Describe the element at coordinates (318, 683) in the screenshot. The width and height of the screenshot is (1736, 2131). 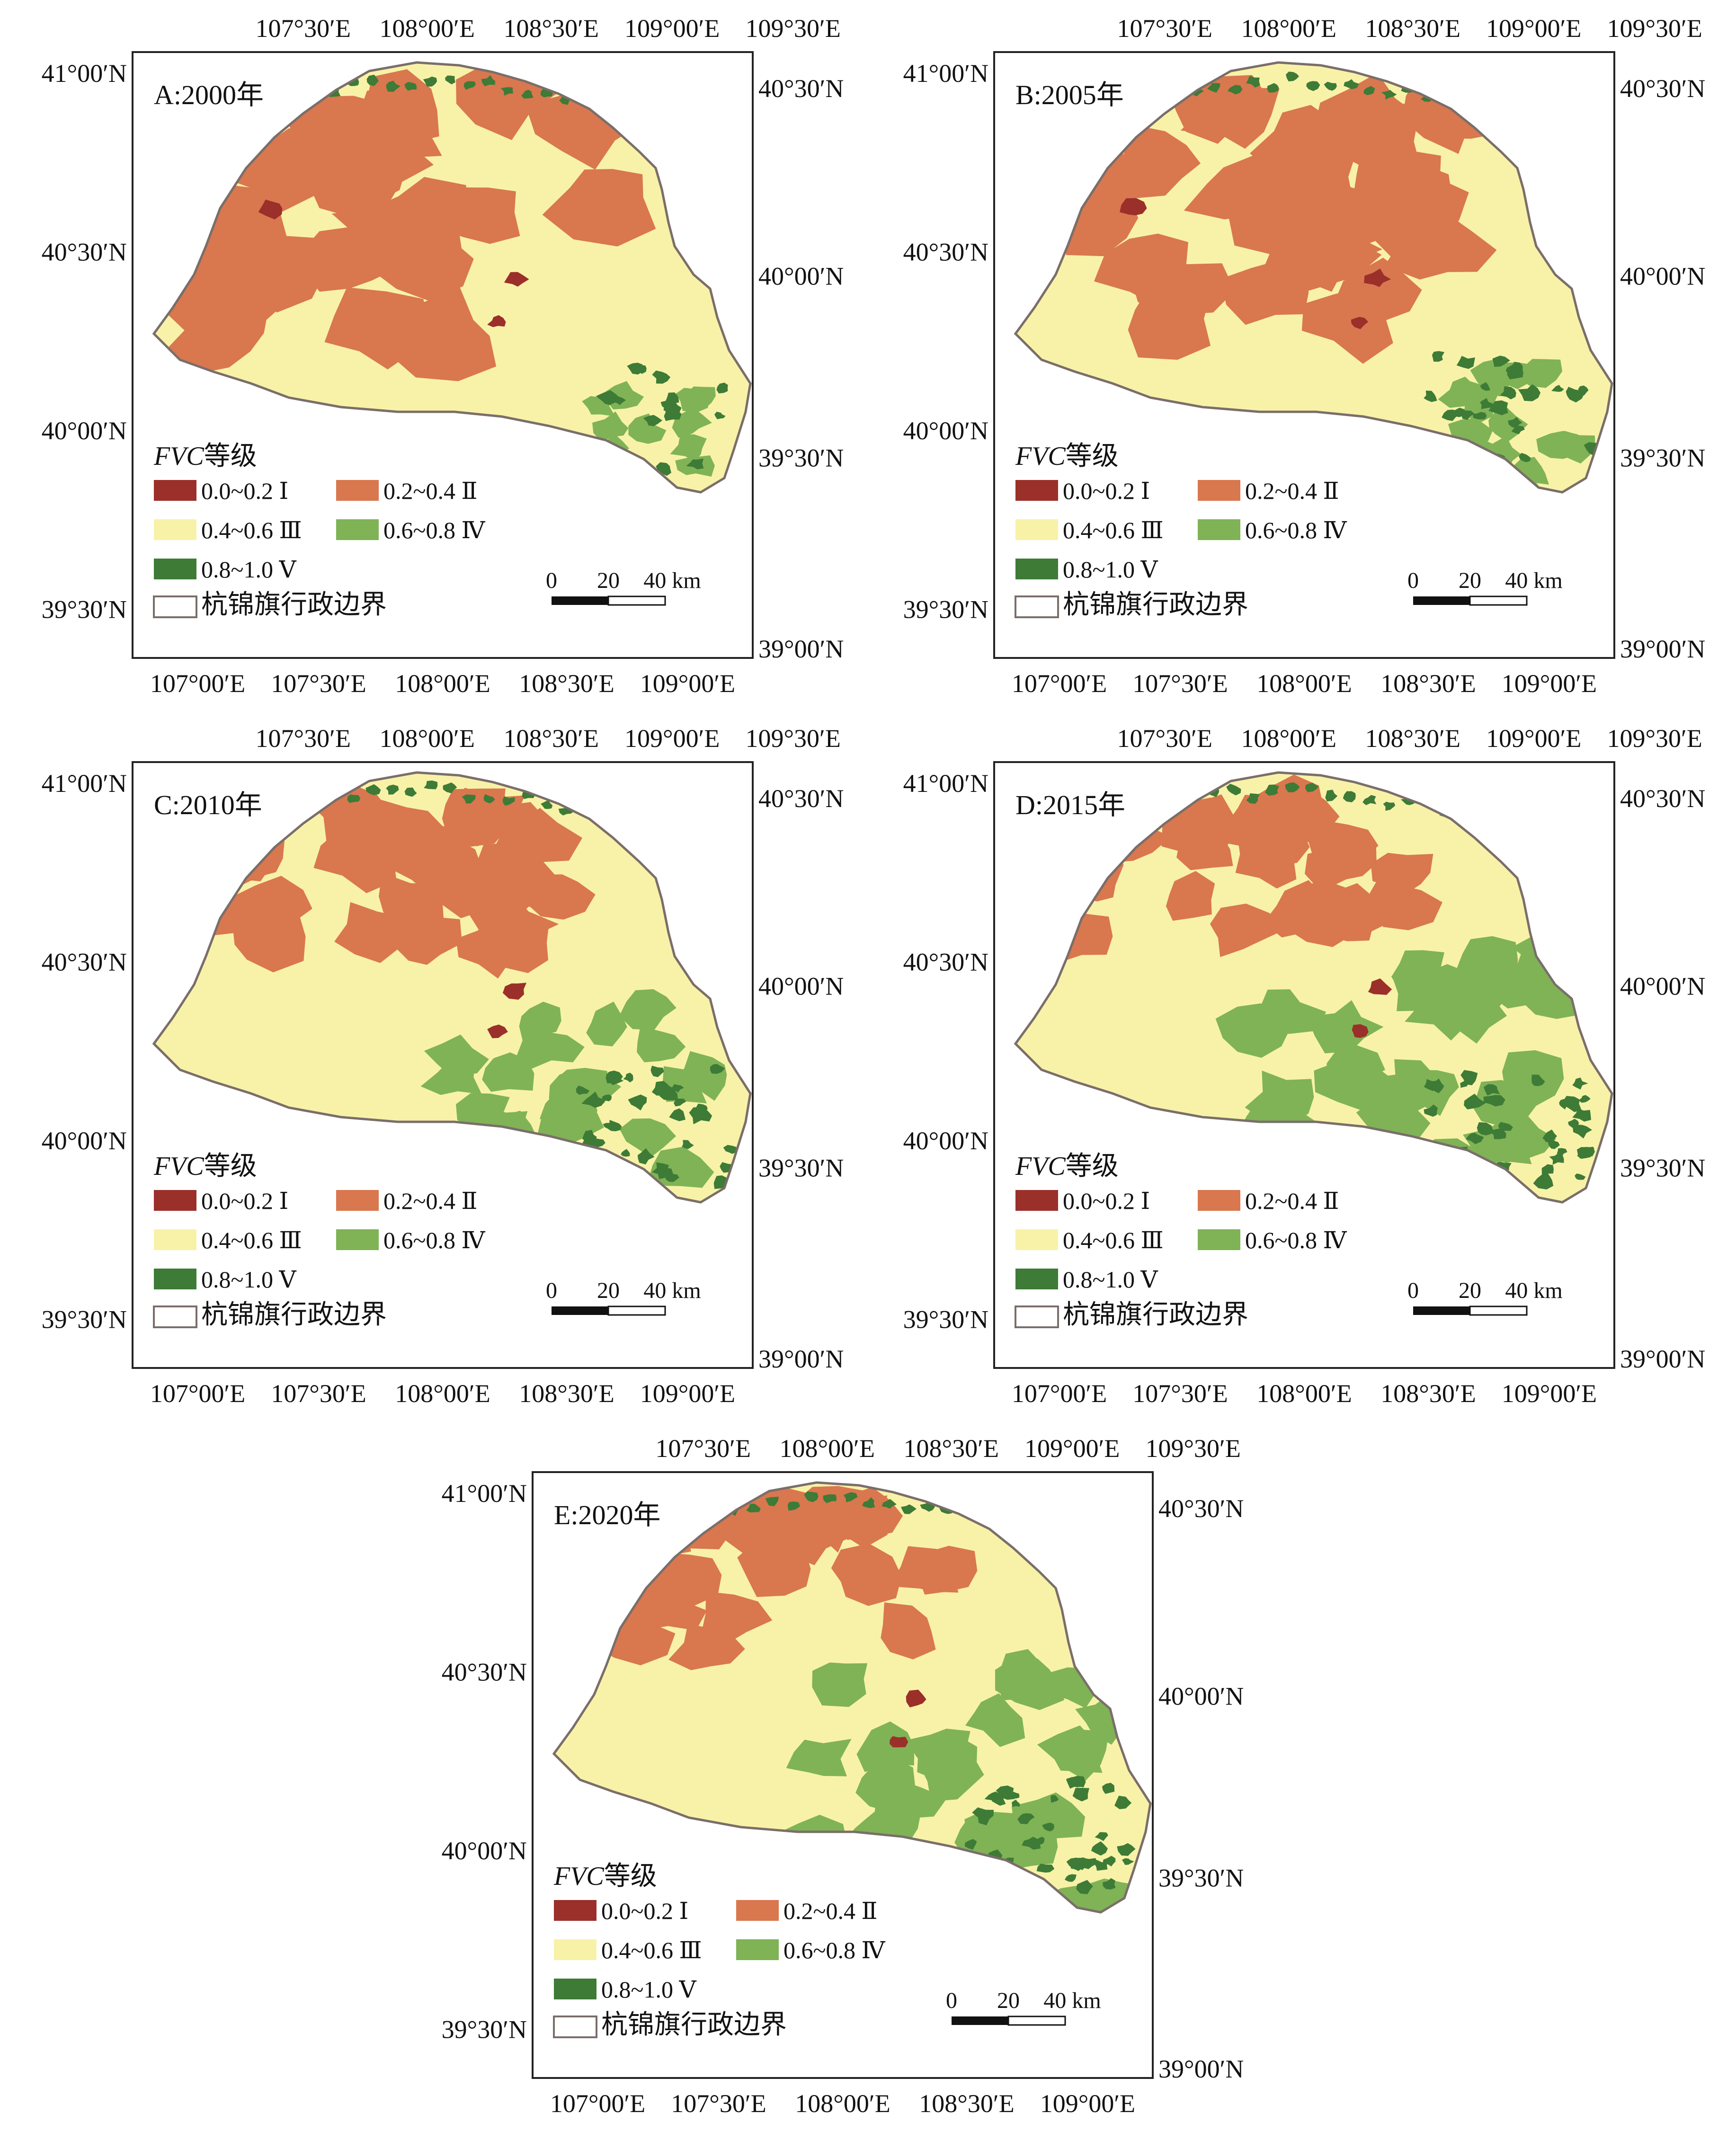
I see `axis-label-bottom: 107°30′E` at that location.